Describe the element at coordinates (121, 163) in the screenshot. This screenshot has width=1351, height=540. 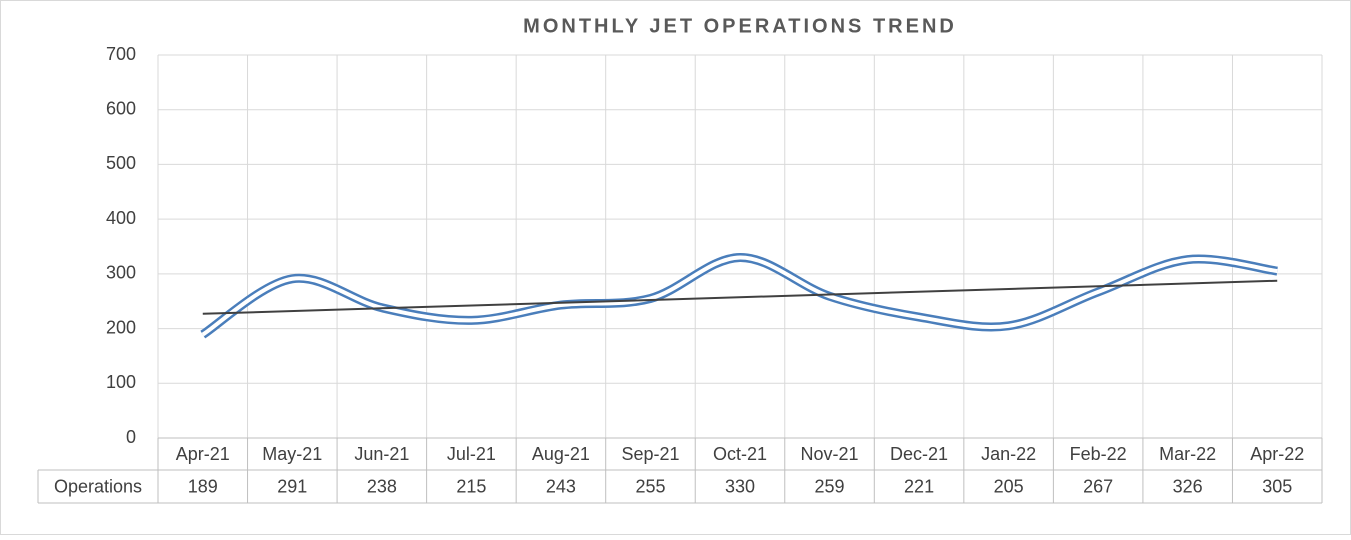
I see `y-tick-label: 500` at that location.